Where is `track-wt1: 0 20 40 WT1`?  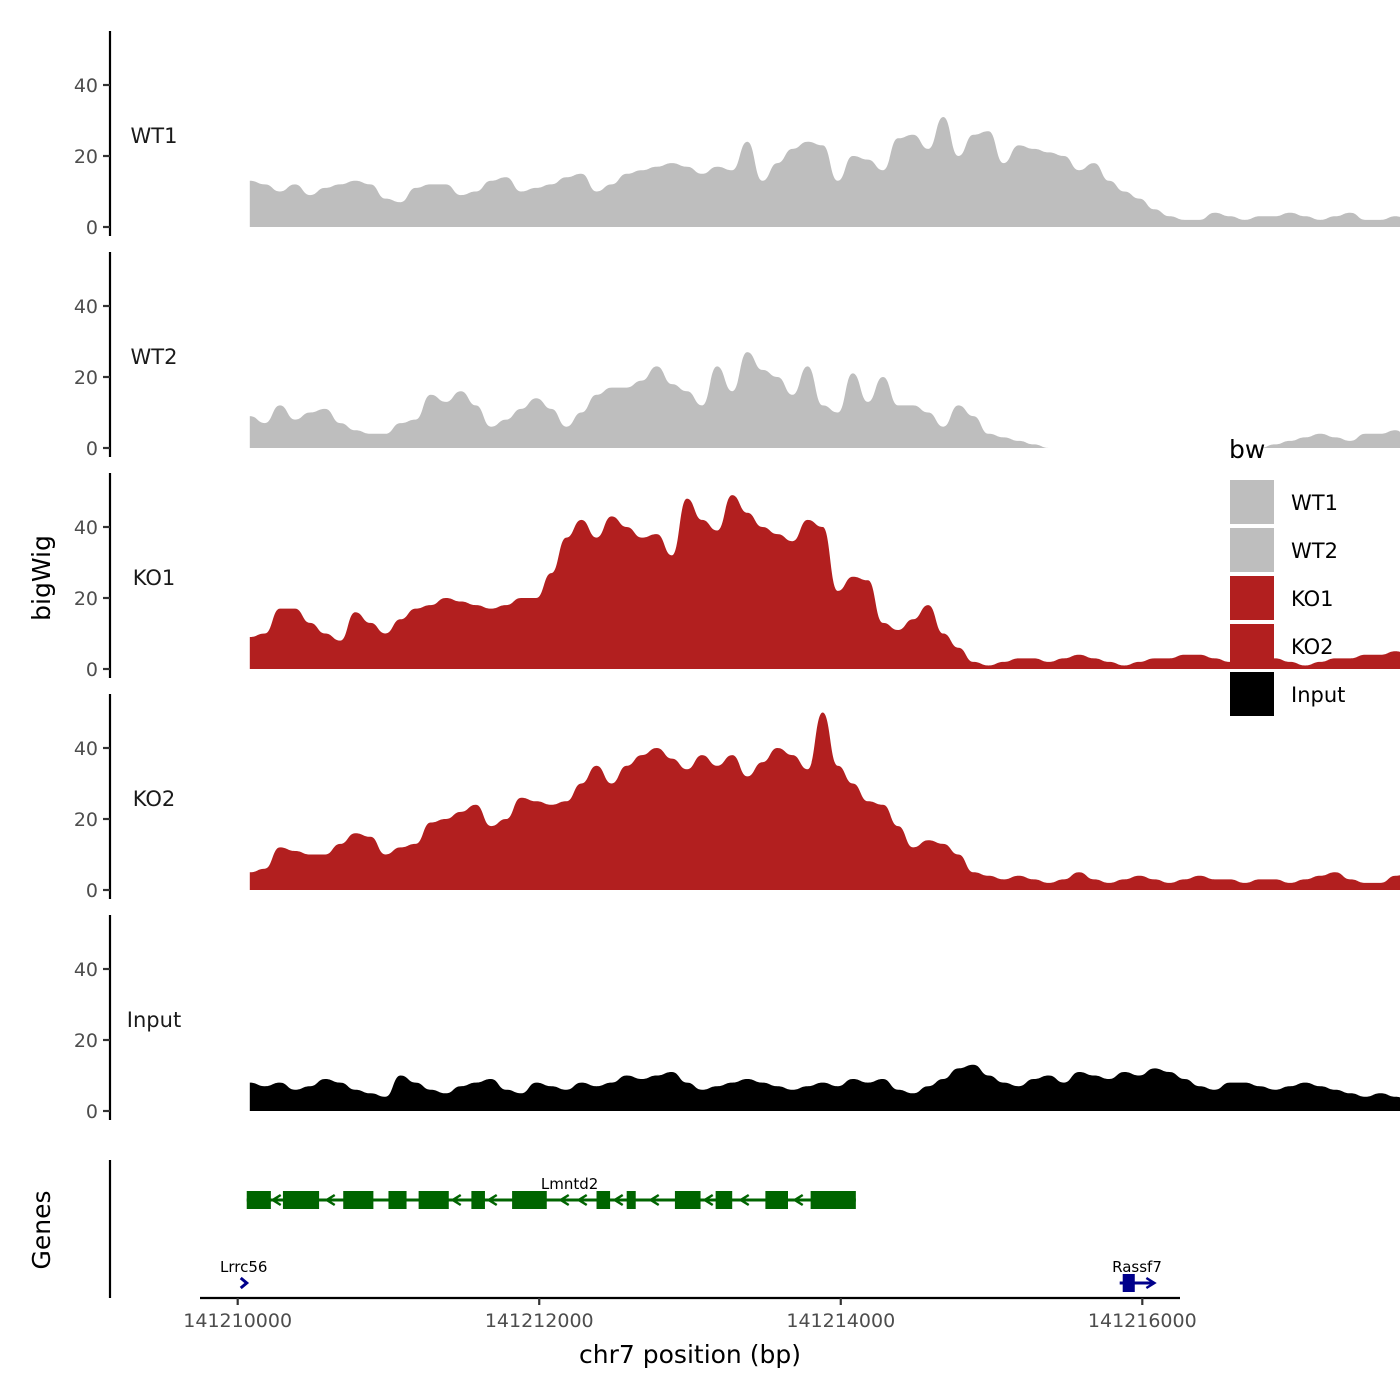 track-wt1: 0 20 40 WT1 is located at coordinates (737, 135).